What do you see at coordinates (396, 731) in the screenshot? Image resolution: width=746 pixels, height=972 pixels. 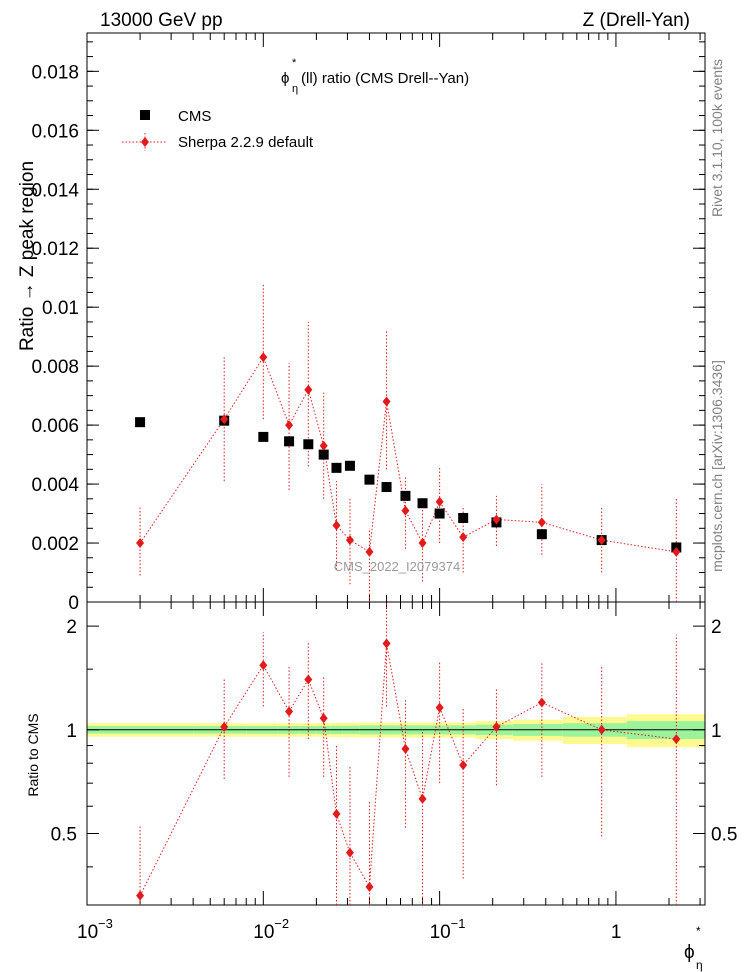 I see `ratio-bands` at bounding box center [396, 731].